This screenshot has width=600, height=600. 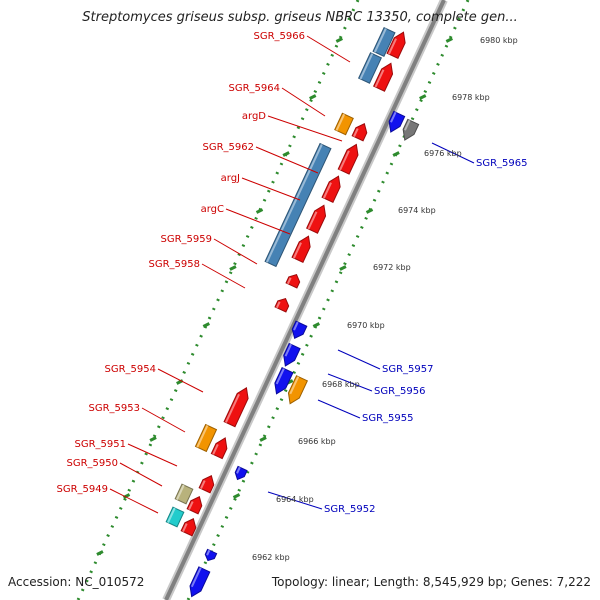 I want to click on gene-sgr-5966-a-body, so click(x=370, y=68).